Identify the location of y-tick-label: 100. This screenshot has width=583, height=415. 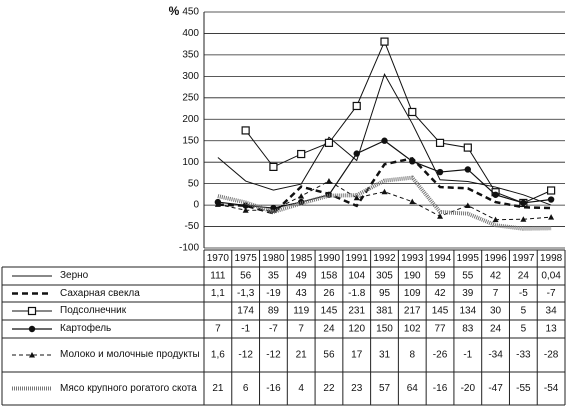
(190, 162).